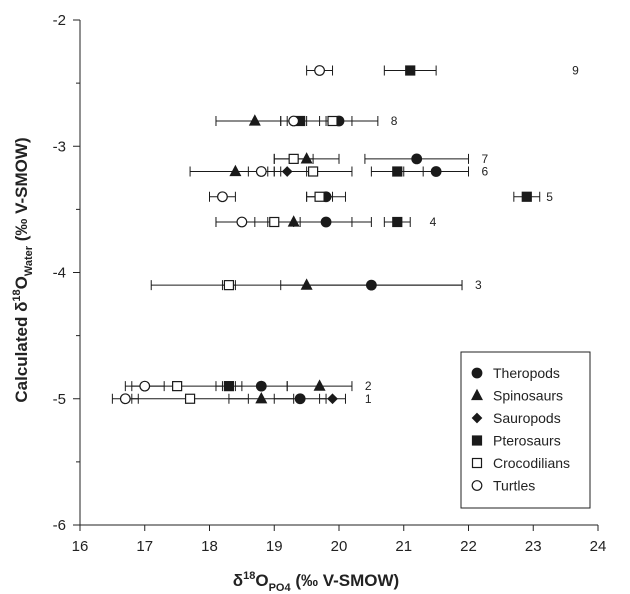 Image resolution: width=630 pixels, height=594 pixels. Describe the element at coordinates (368, 386) in the screenshot. I see `row-label: 2` at that location.